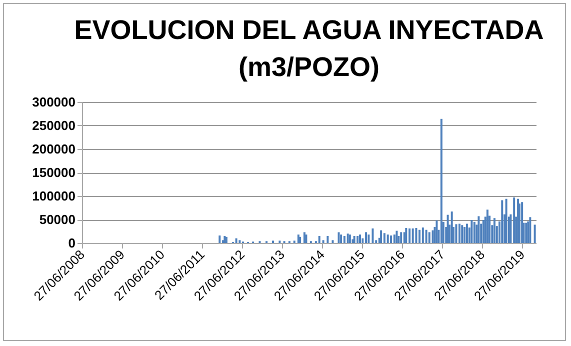  I want to click on y-tick-label: 150000, so click(54, 172).